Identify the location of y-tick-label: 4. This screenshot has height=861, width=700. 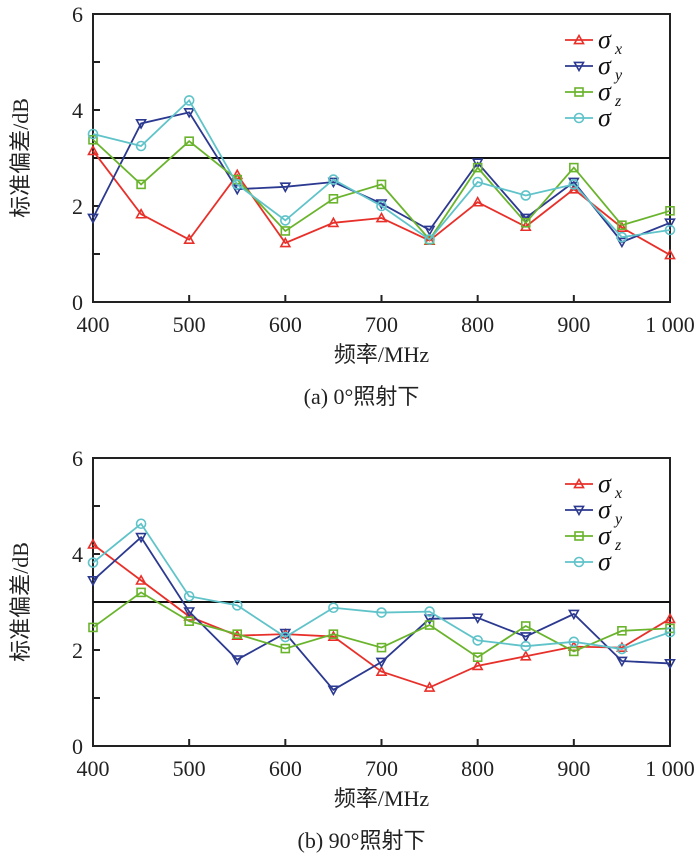
(77, 554).